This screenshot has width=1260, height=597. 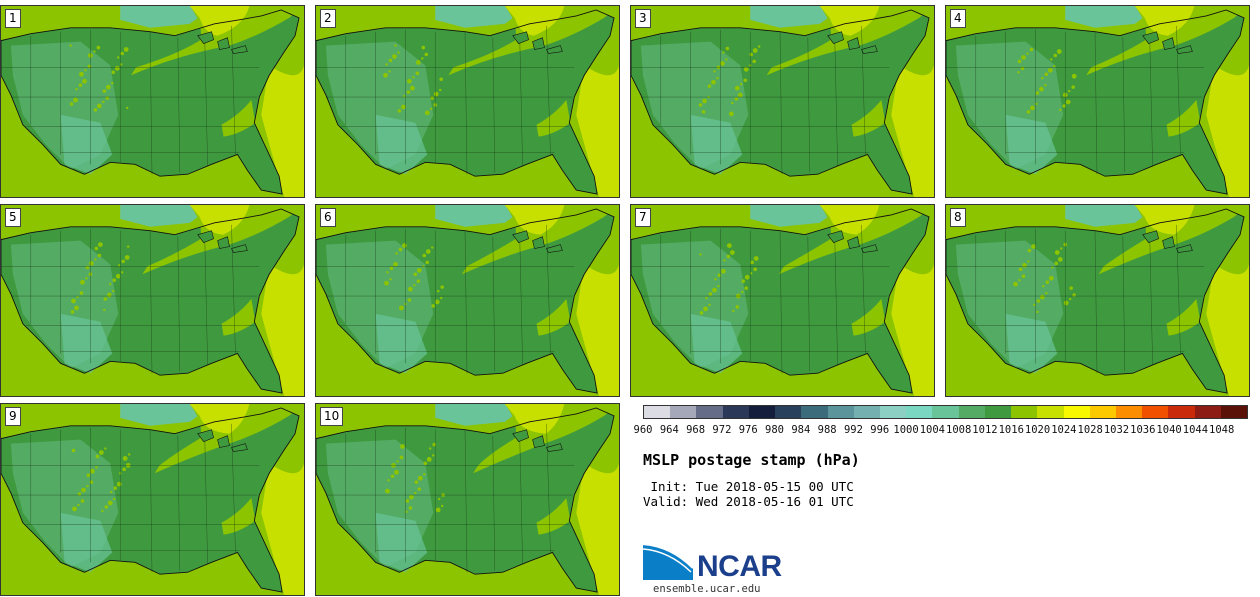 I want to click on stamp-panel-9: 9, so click(x=152, y=499).